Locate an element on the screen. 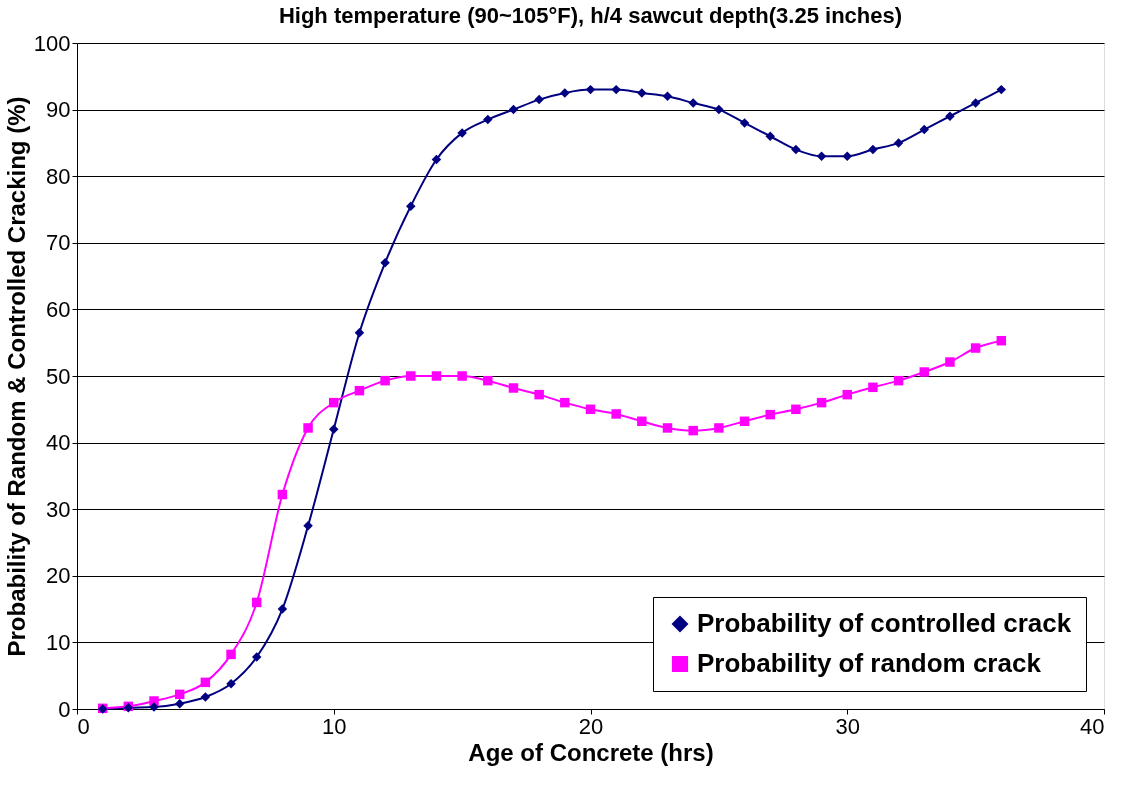 The height and width of the screenshot is (785, 1129). y-tick-label: 50 is located at coordinates (58, 376).